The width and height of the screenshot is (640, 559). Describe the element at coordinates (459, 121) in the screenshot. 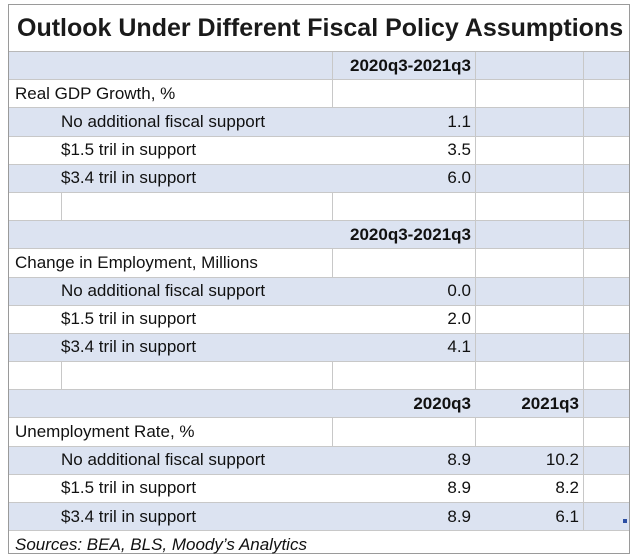

I see `row-value: 1.1` at that location.